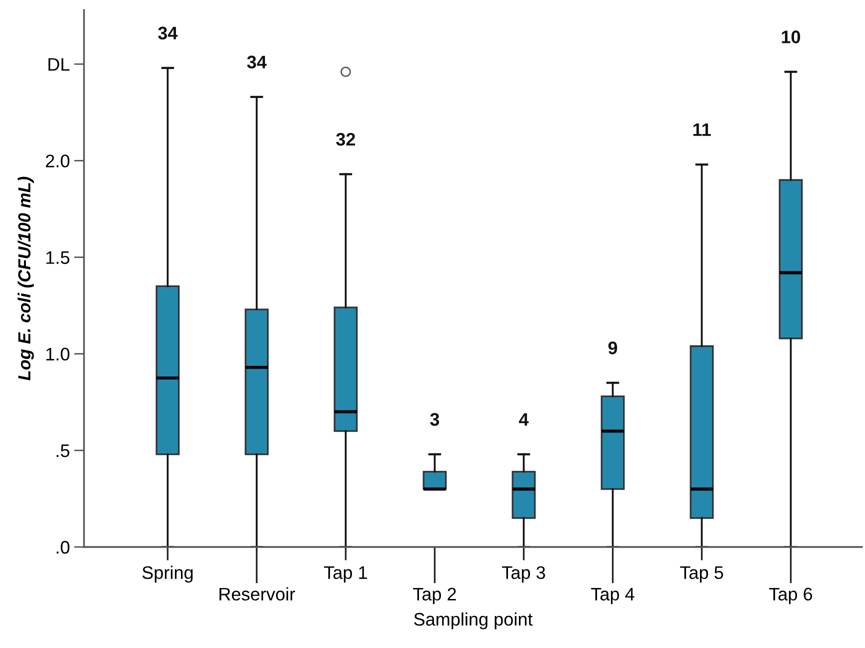 The image size is (865, 648). What do you see at coordinates (473, 621) in the screenshot?
I see `x-axis-title: Sampling point` at bounding box center [473, 621].